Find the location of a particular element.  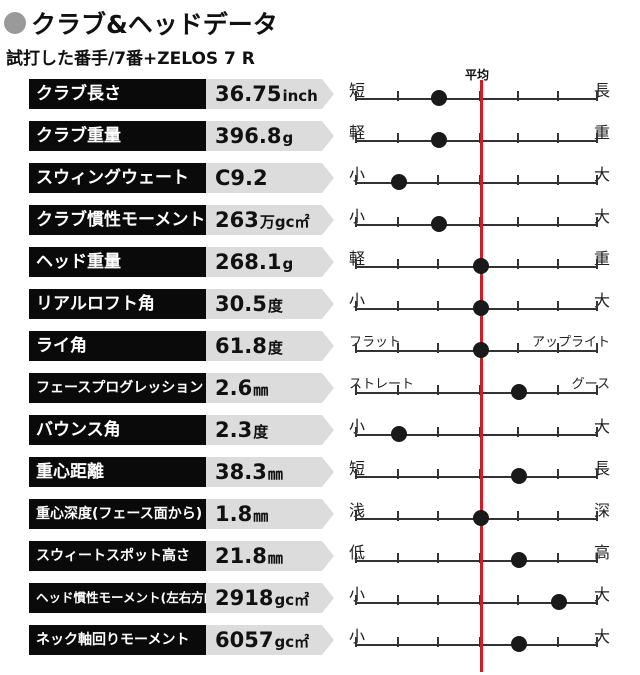

table-row: クラブ長さ 36.75inch 短長 is located at coordinates (320, 100).